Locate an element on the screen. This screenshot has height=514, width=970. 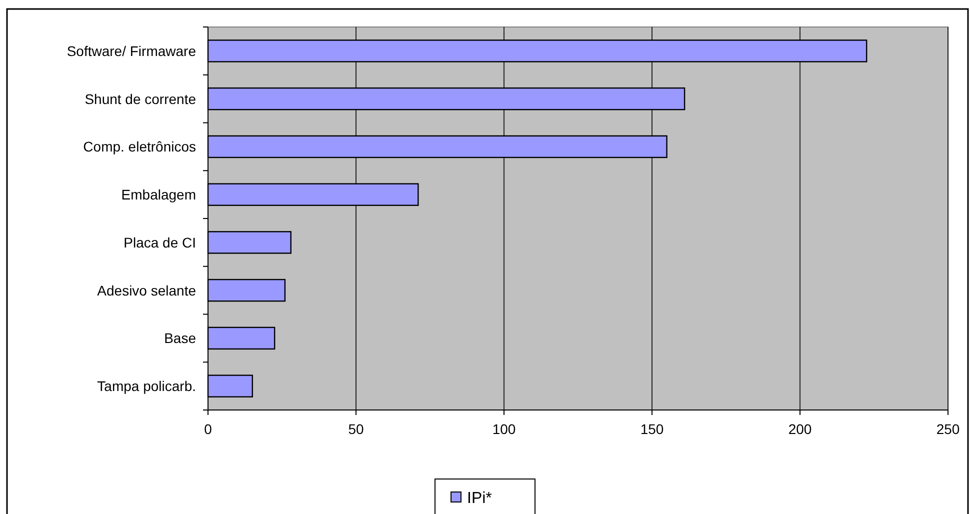
y-tick-label: Shunt de corrente is located at coordinates (140, 98).